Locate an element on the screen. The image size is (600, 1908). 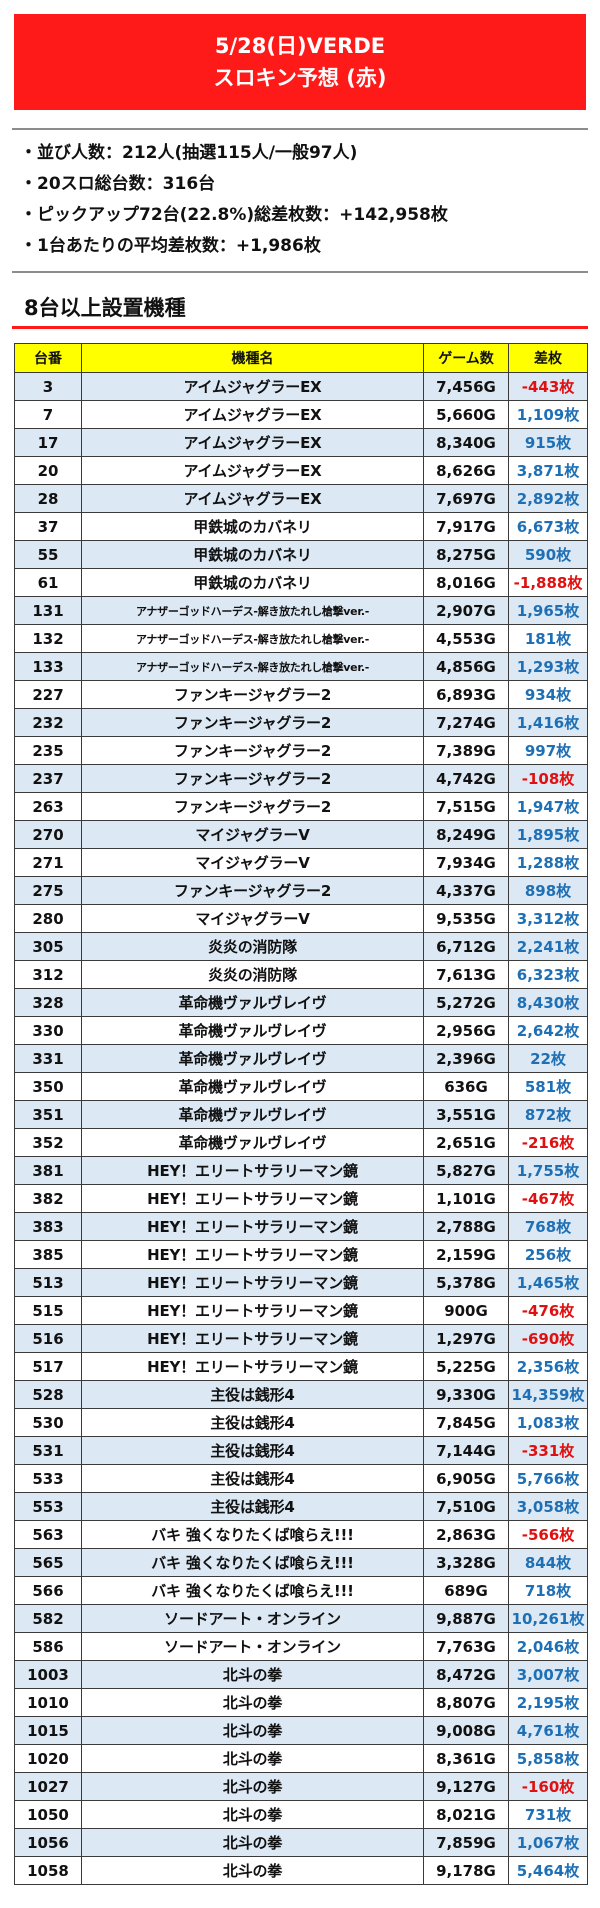
table-row: 1056 北斗の拳 7,859G 1,067枚 is located at coordinates (301, 1842).